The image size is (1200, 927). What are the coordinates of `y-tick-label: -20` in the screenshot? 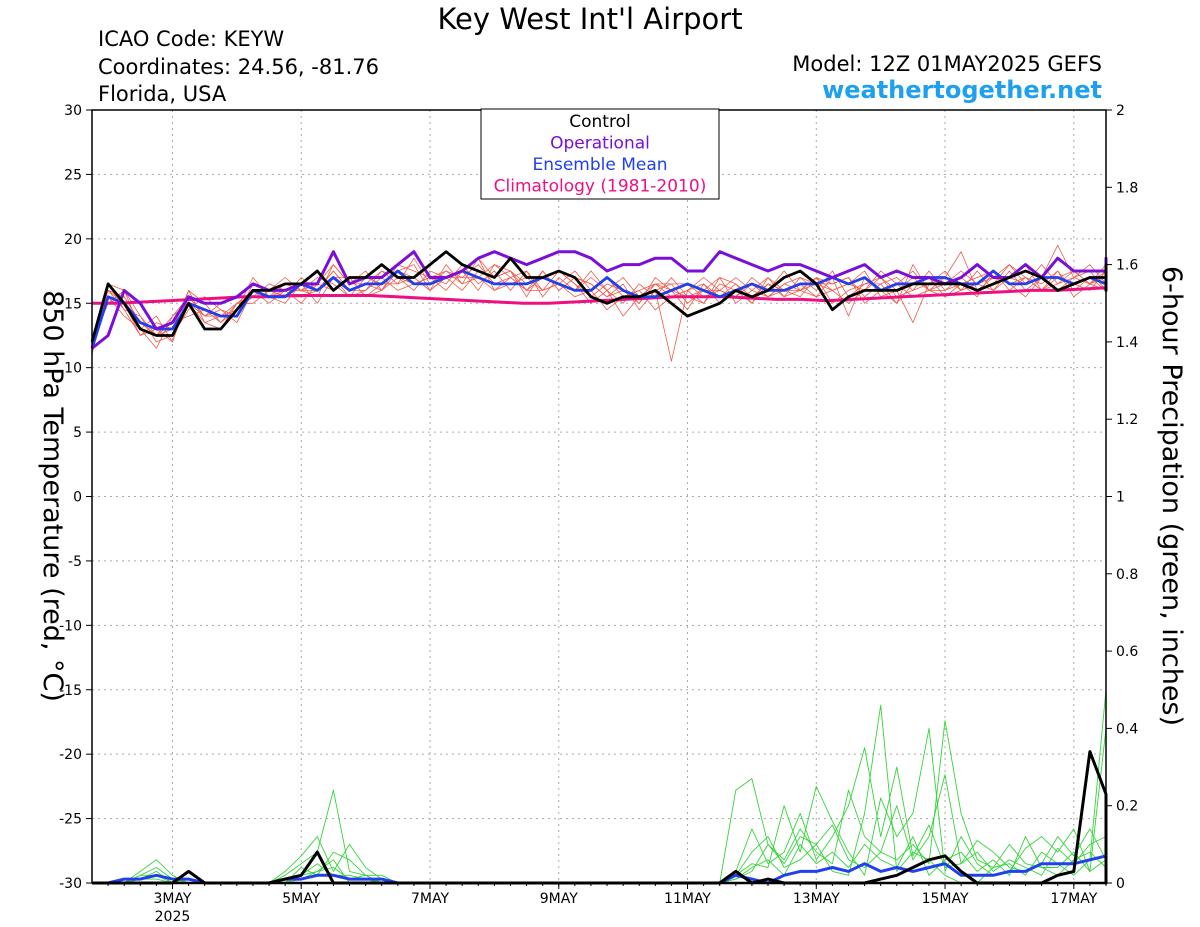 It's located at (70, 755).